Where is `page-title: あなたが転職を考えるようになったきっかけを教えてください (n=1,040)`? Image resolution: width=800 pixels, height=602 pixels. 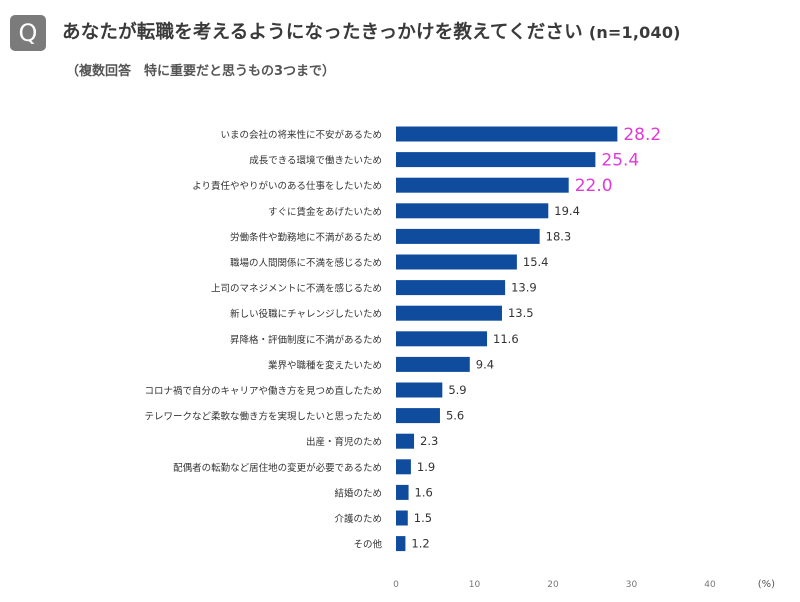
page-title: あなたが転職を考えるようになったきっかけを教えてください (n=1,040) is located at coordinates (371, 31).